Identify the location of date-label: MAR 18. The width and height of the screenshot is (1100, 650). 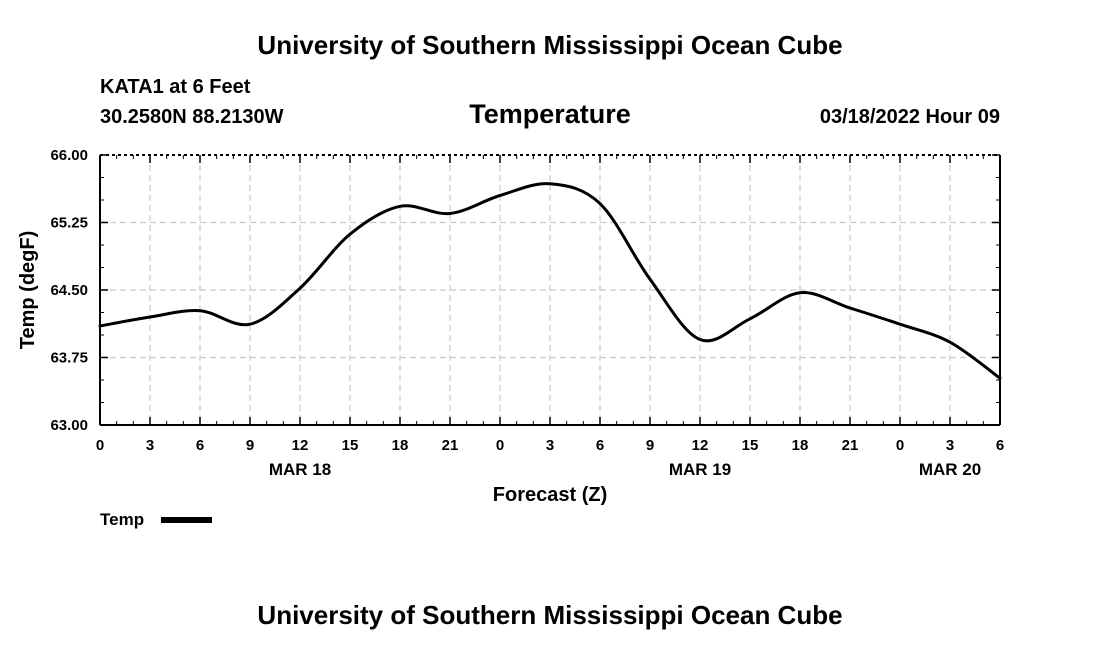
(300, 469).